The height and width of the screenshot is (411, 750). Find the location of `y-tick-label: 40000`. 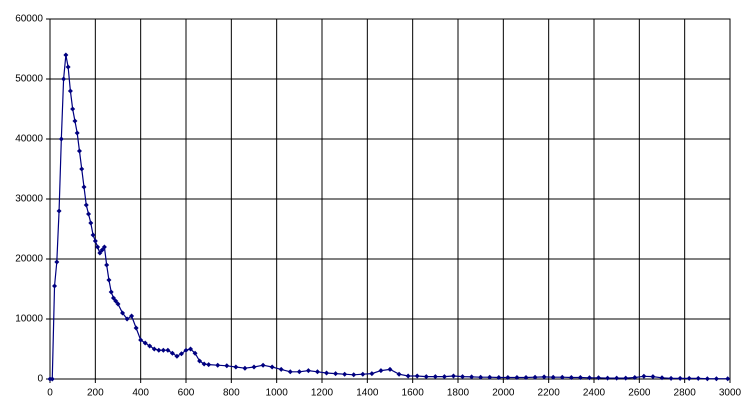

y-tick-label: 40000 is located at coordinates (29, 139).